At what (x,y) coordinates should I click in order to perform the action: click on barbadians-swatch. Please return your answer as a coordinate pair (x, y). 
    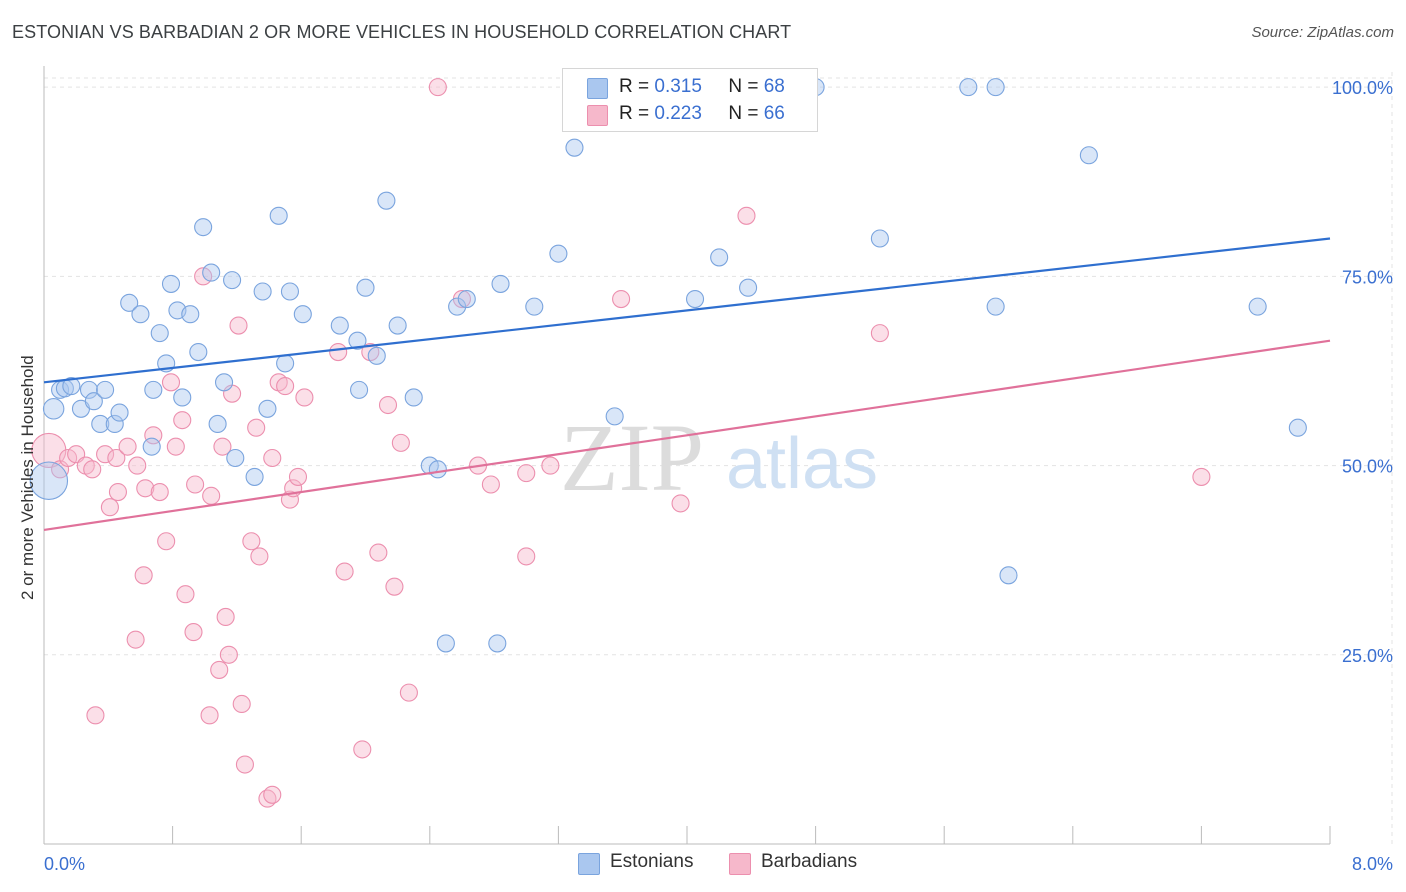
    Looking at the image, I should click on (597, 115).